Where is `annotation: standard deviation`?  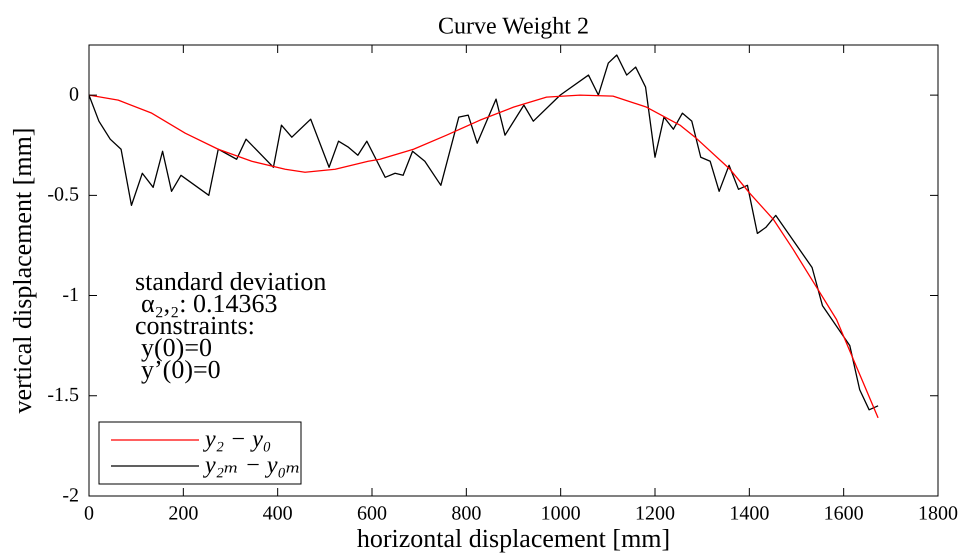
annotation: standard deviation is located at coordinates (230, 281).